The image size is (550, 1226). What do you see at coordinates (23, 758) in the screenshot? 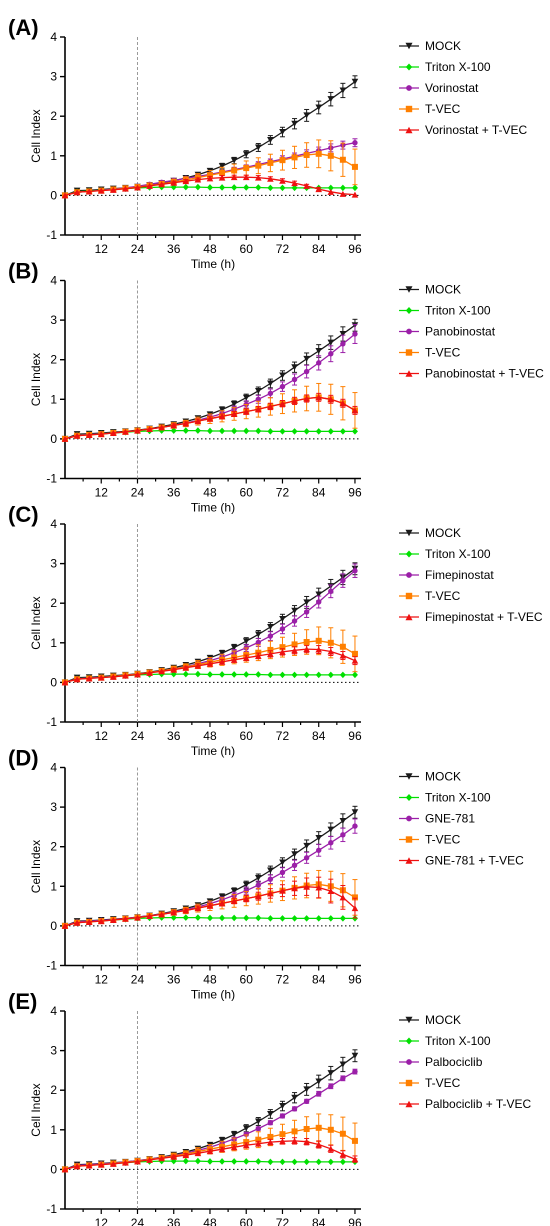
I see `panel-label: (D)` at bounding box center [23, 758].